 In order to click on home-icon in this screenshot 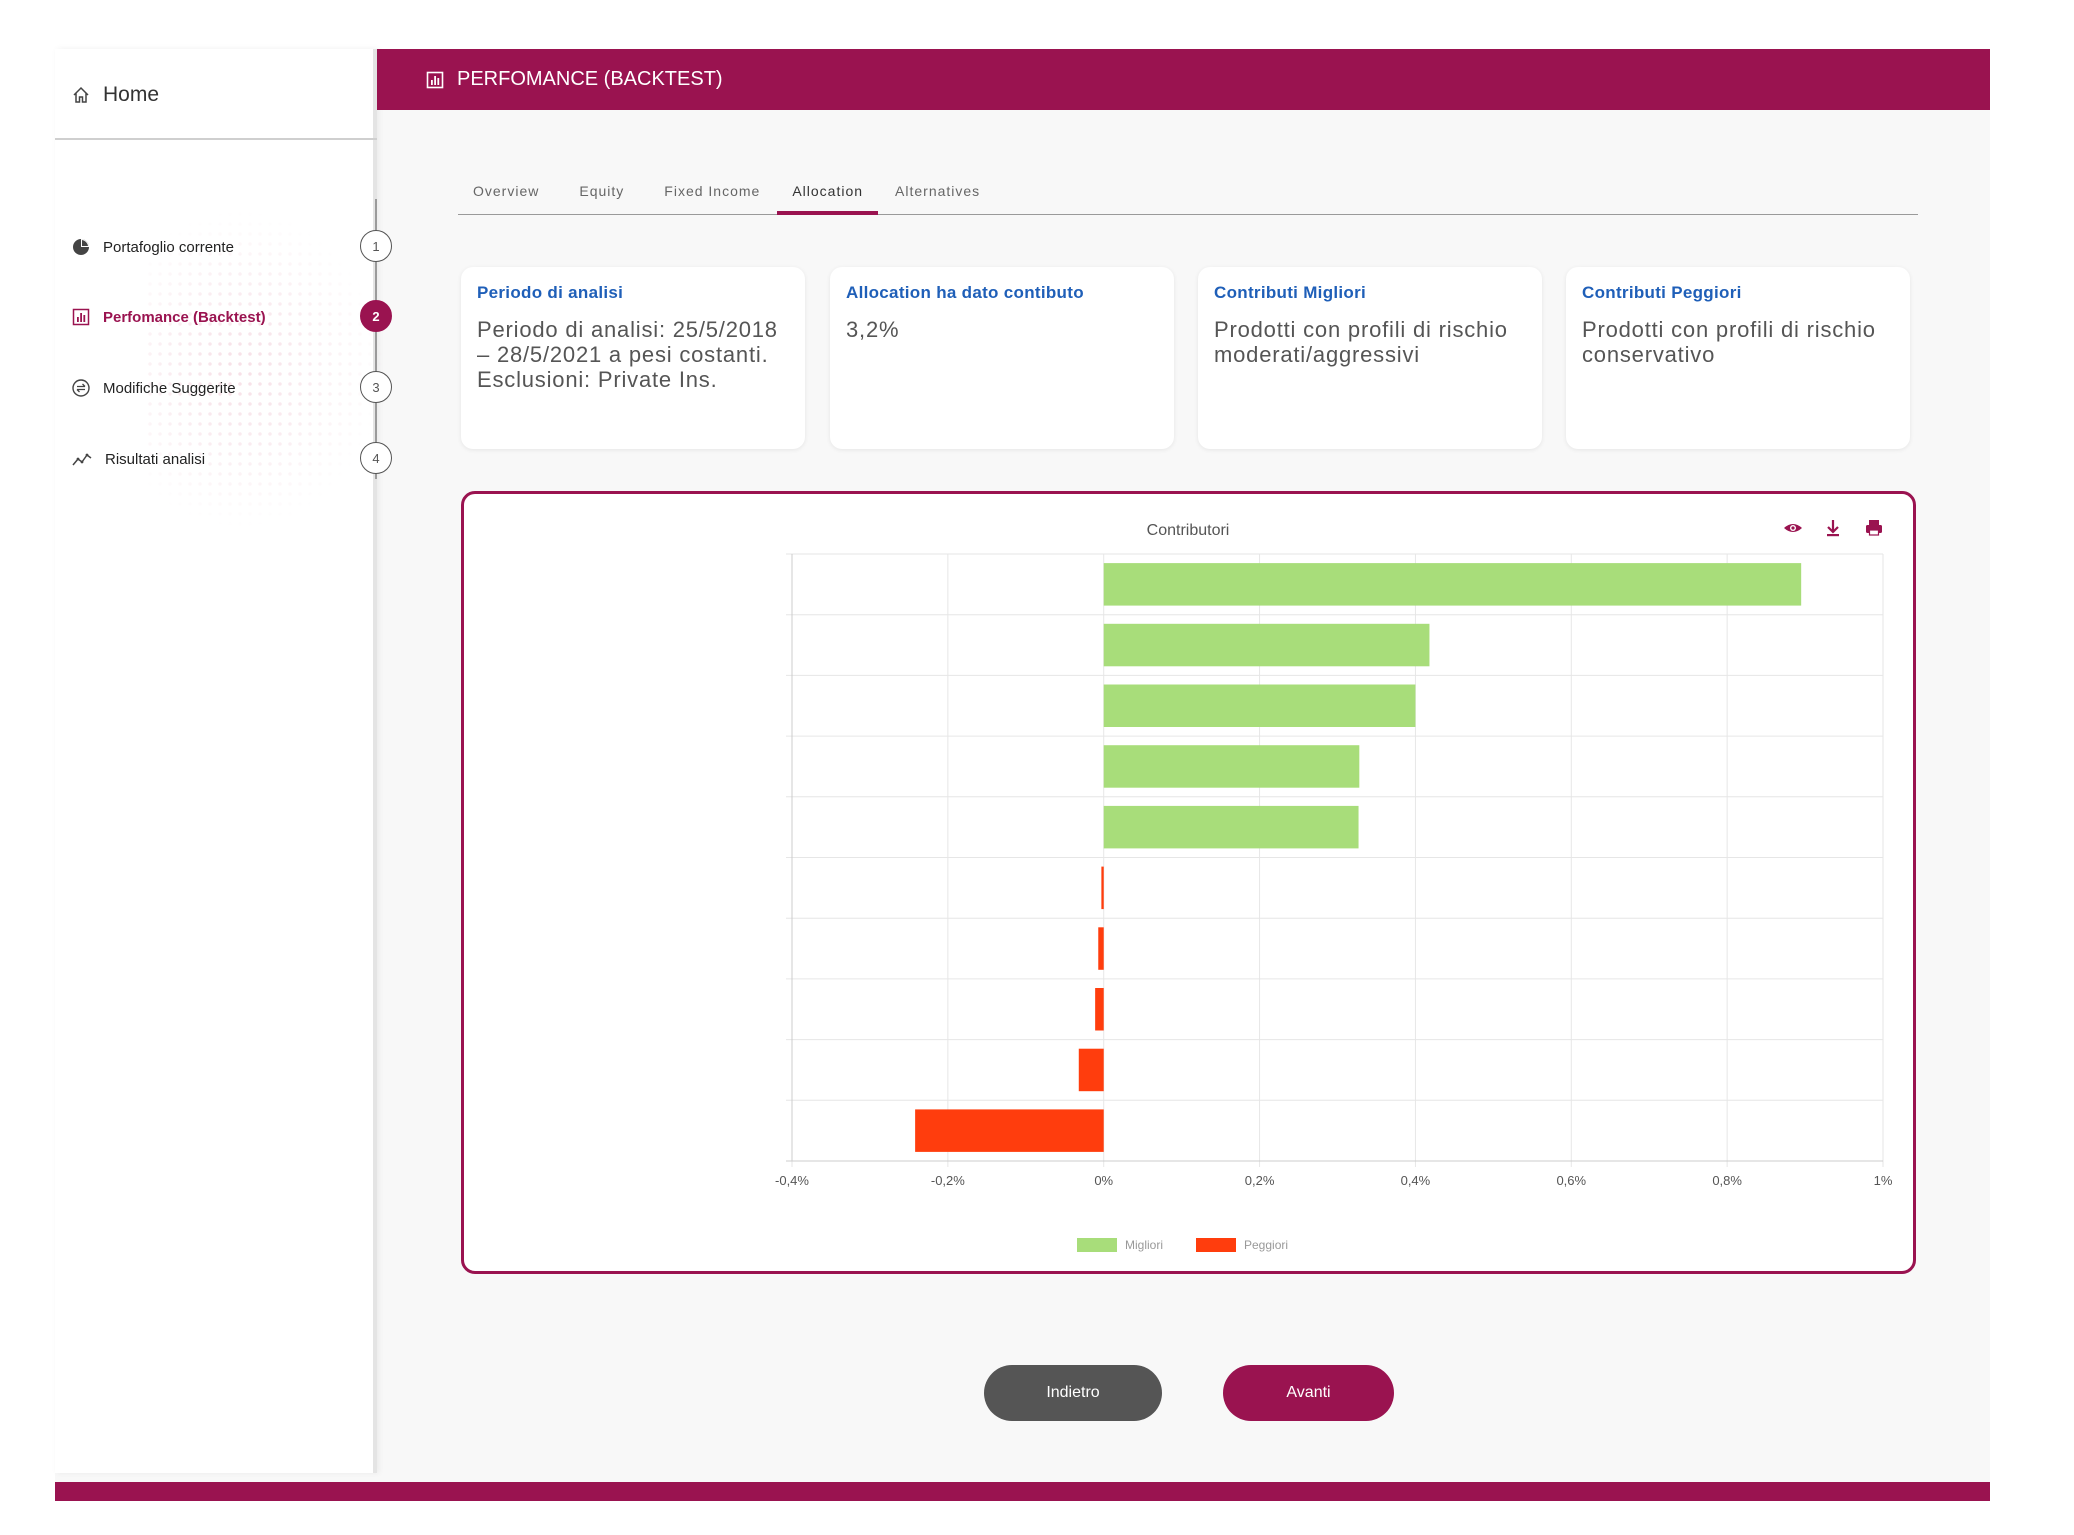, I will do `click(81, 94)`.